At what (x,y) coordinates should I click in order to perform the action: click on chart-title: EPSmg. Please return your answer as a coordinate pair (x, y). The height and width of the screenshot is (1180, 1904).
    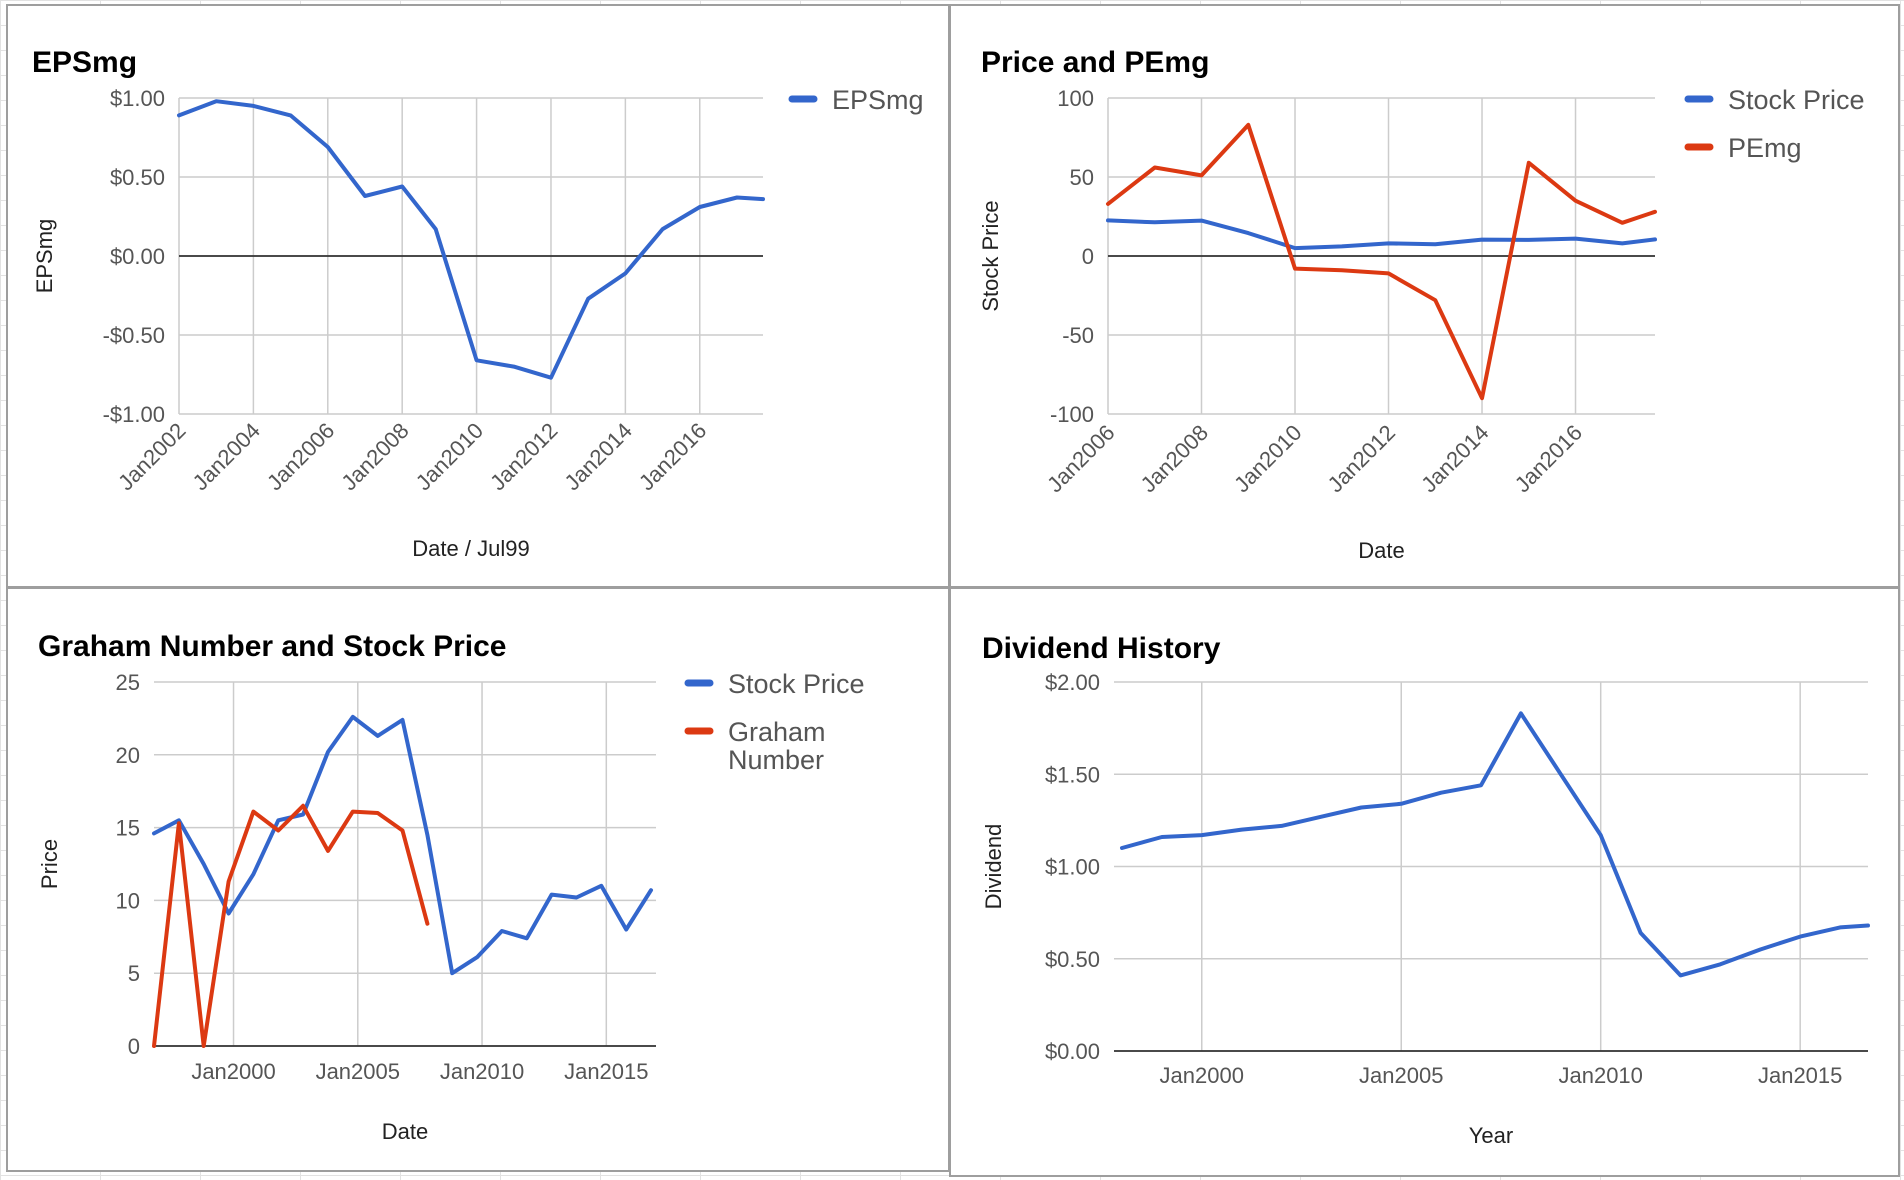
    Looking at the image, I should click on (84, 62).